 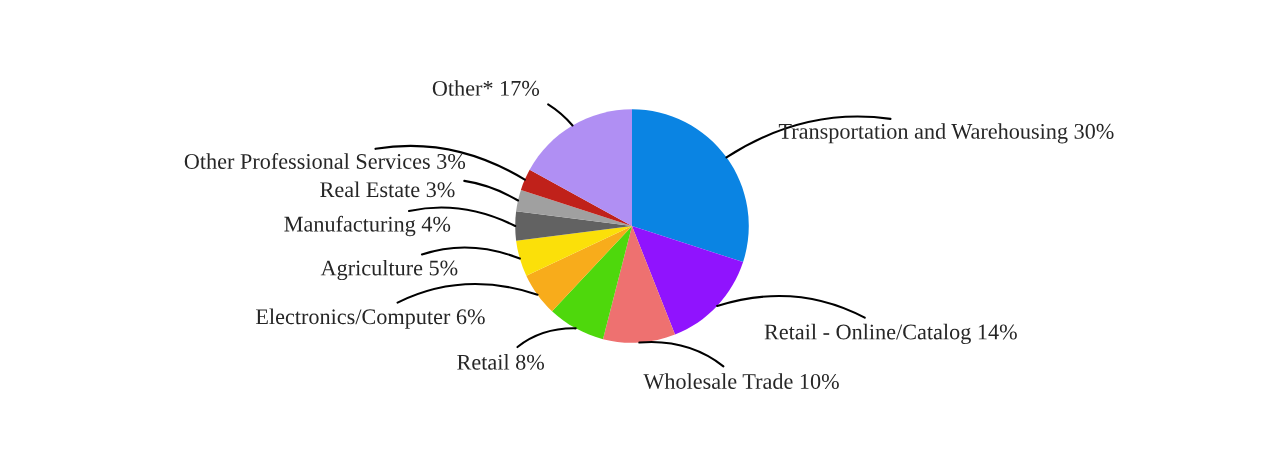 I want to click on slice-label: Other* 17%, so click(x=486, y=88).